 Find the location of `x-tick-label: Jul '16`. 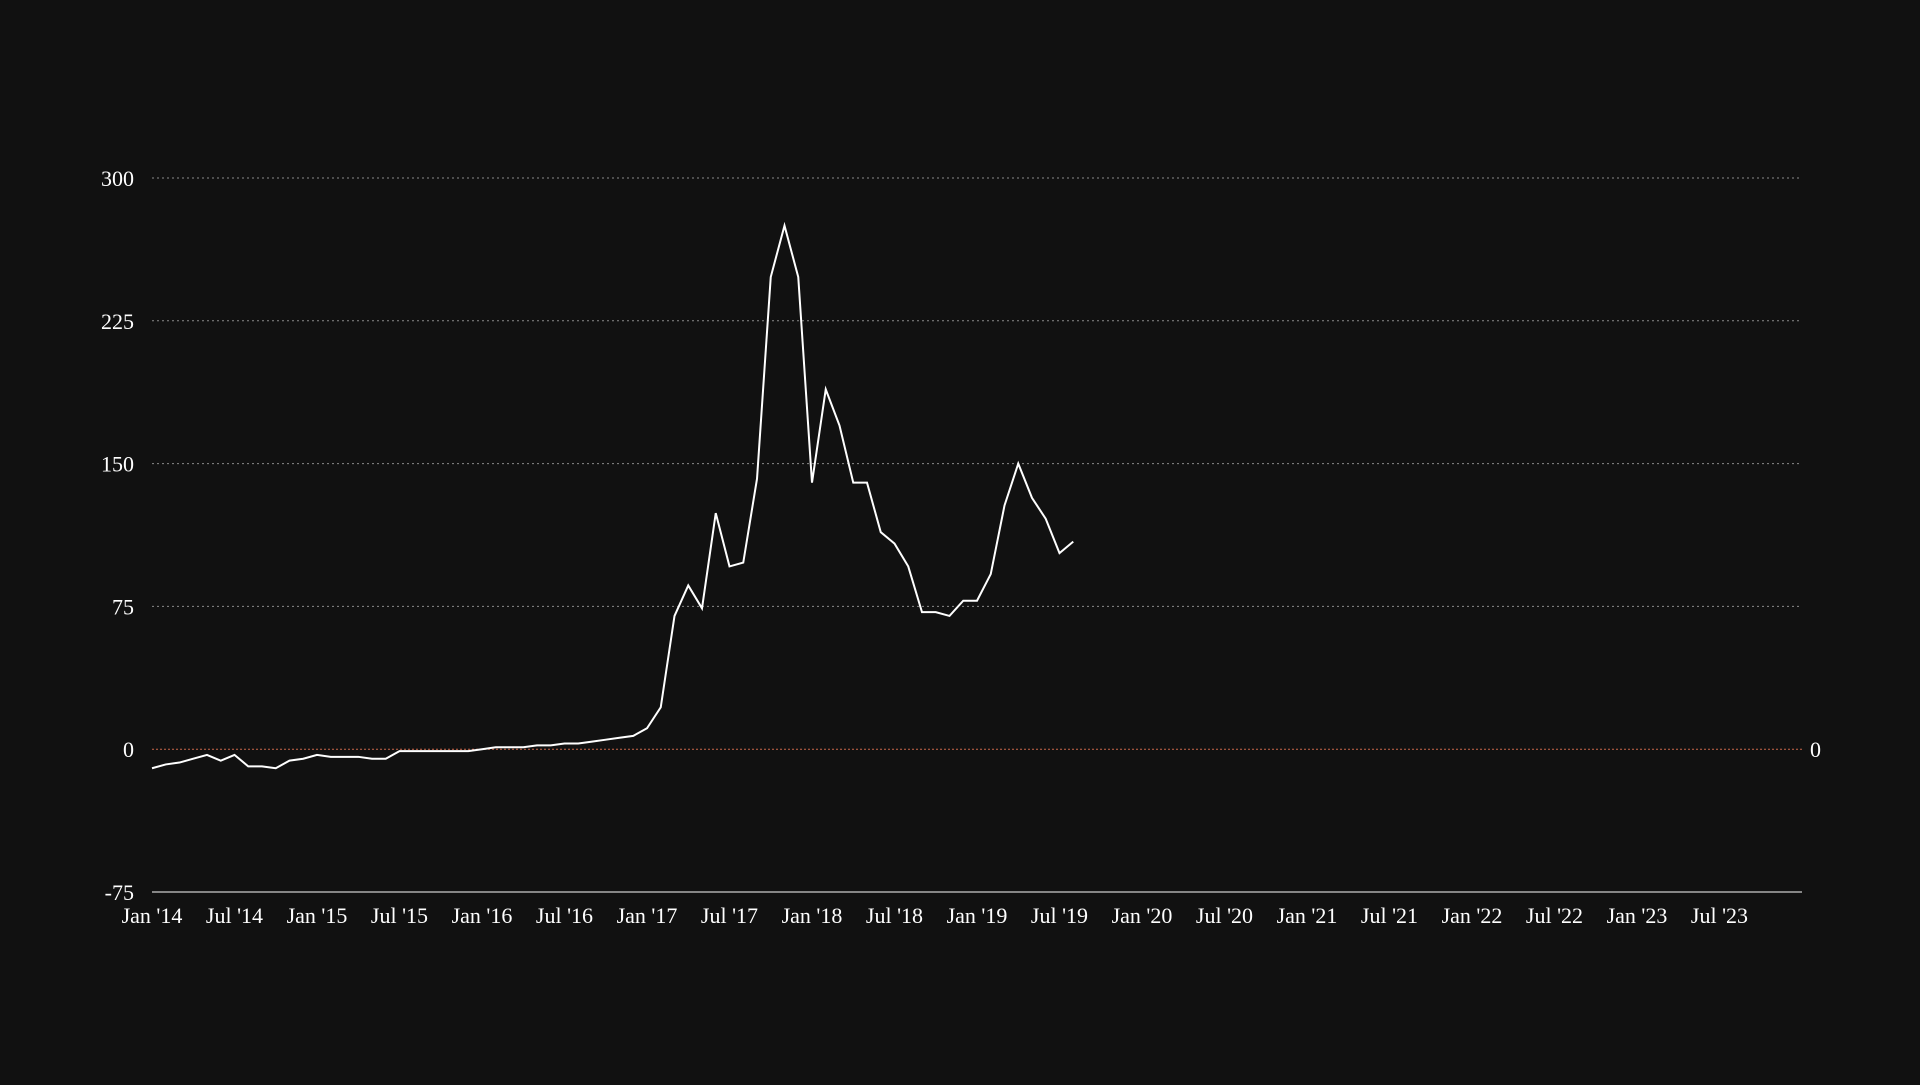

x-tick-label: Jul '16 is located at coordinates (564, 915).